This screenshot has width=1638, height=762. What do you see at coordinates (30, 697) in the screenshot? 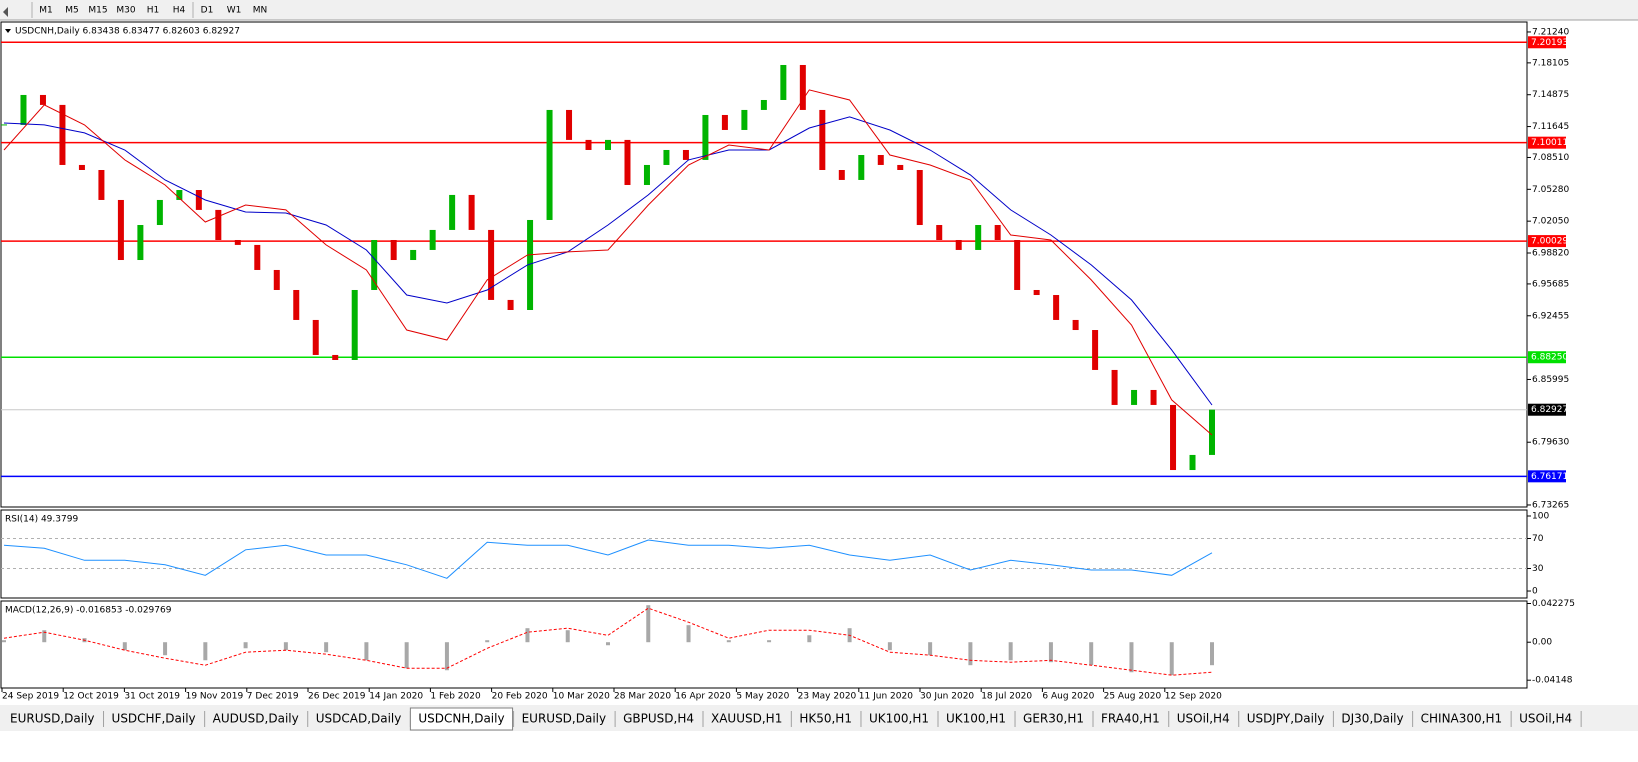
I see `x-tick-label: 24 Sep 2019` at bounding box center [30, 697].